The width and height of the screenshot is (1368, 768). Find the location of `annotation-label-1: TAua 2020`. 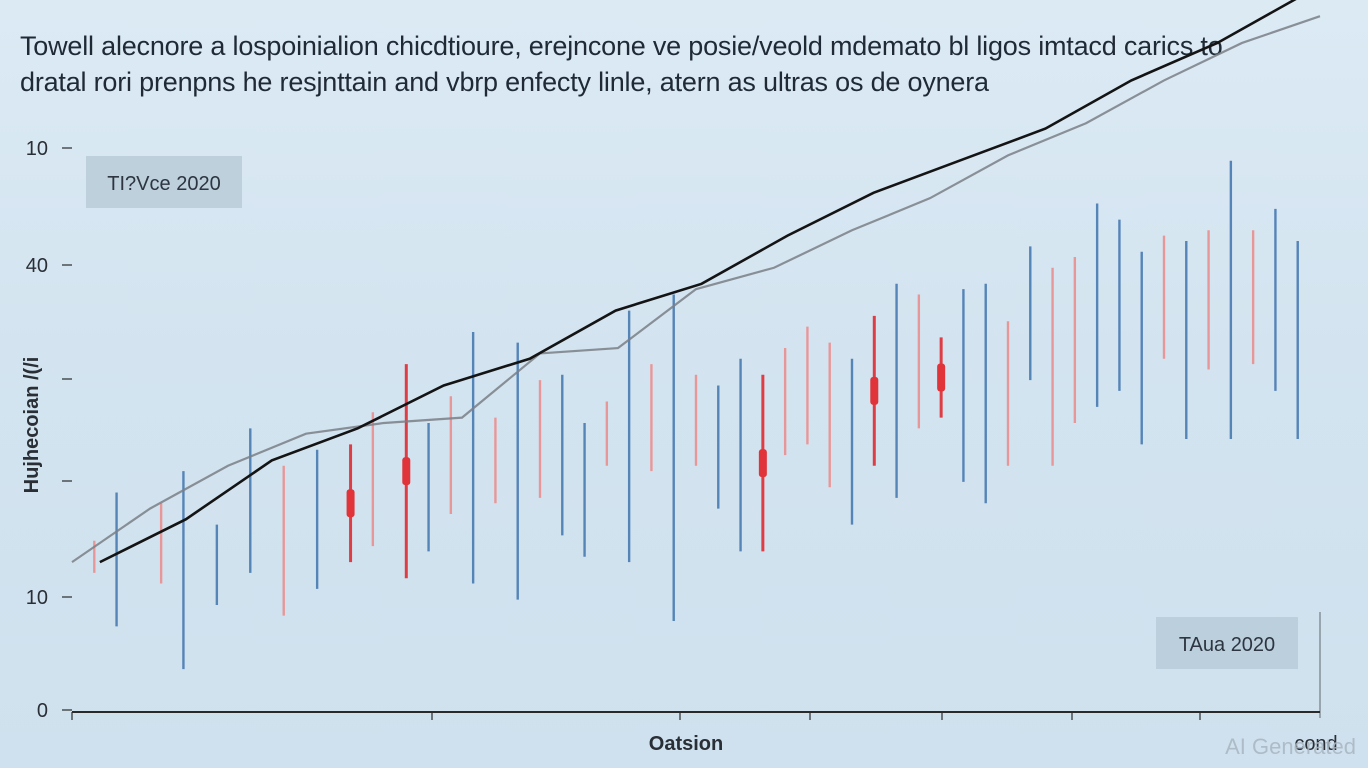

annotation-label-1: TAua 2020 is located at coordinates (1227, 645).